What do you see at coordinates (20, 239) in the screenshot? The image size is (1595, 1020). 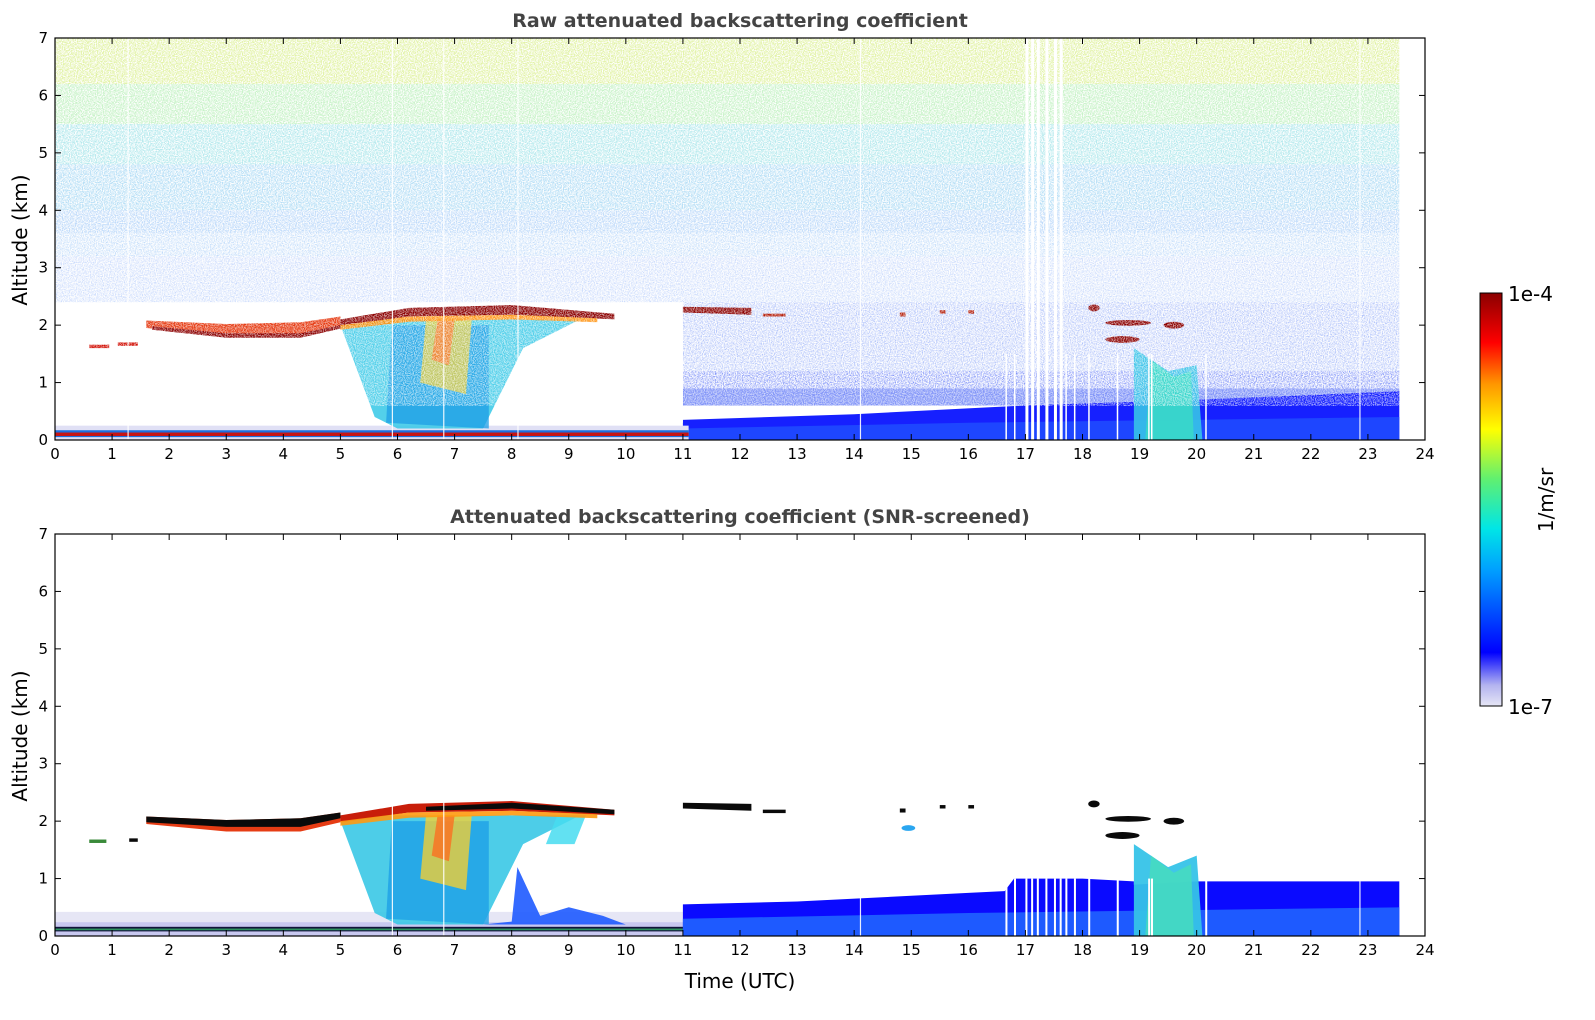 I see `panel1-ylabel: Altitude (km)` at bounding box center [20, 239].